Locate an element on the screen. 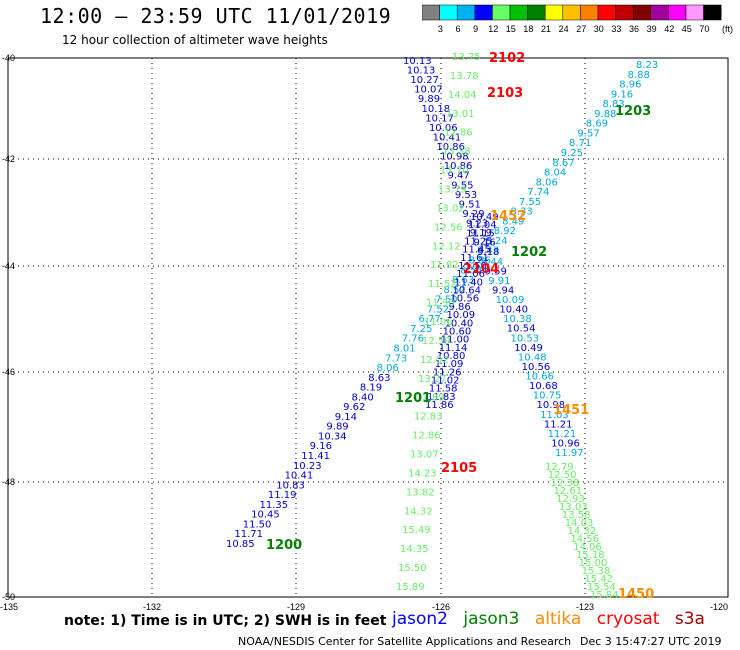 The image size is (740, 650). wave-height-value: 10.80 is located at coordinates (451, 356).